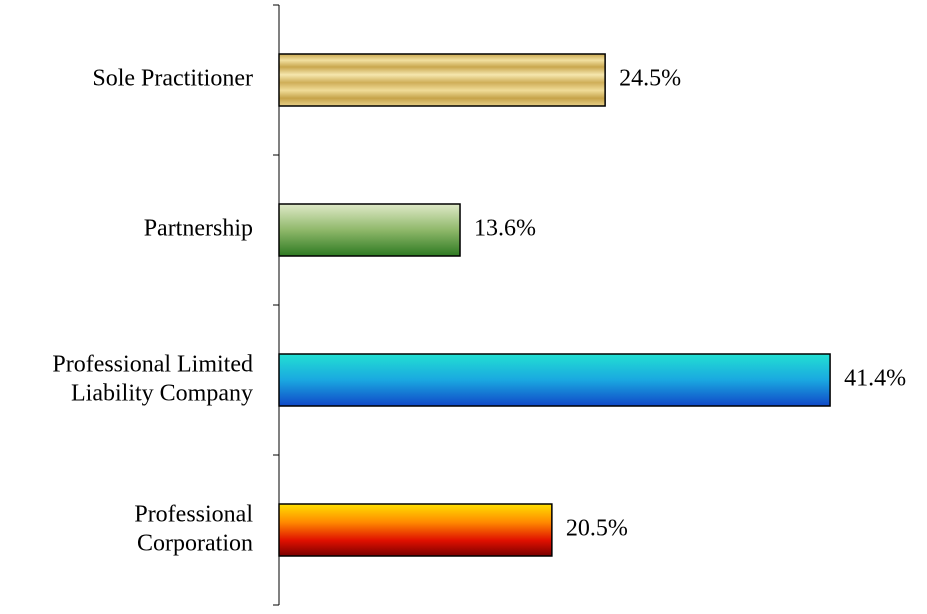 The width and height of the screenshot is (927, 614). Describe the element at coordinates (193, 528) in the screenshot. I see `category-label: Professional Corporation` at that location.